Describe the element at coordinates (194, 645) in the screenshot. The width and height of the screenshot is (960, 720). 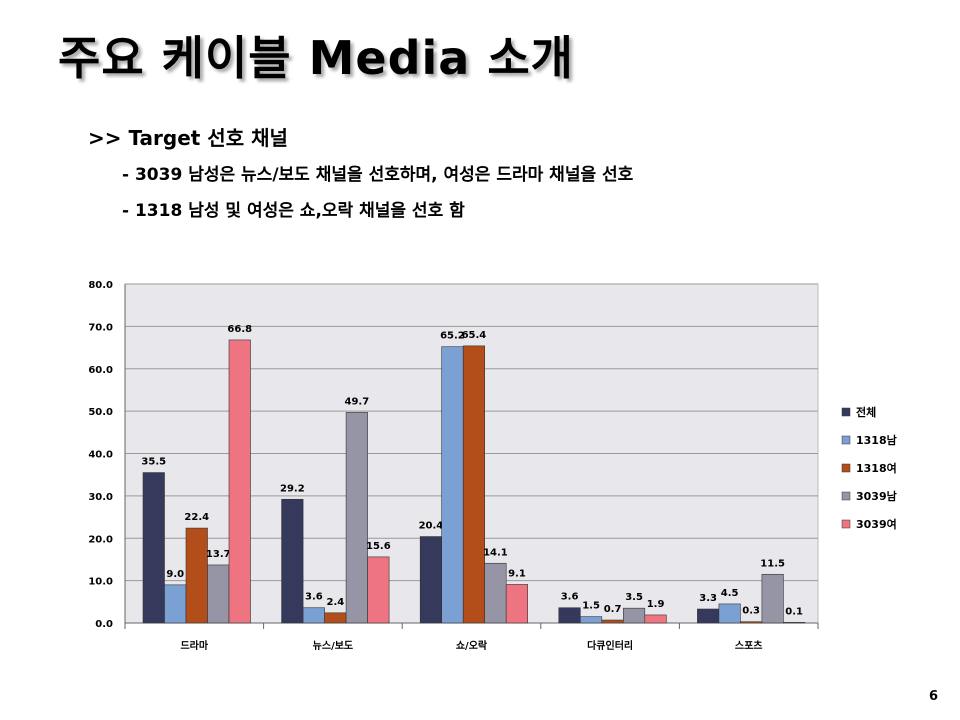
I see `category-label: 드라마` at that location.